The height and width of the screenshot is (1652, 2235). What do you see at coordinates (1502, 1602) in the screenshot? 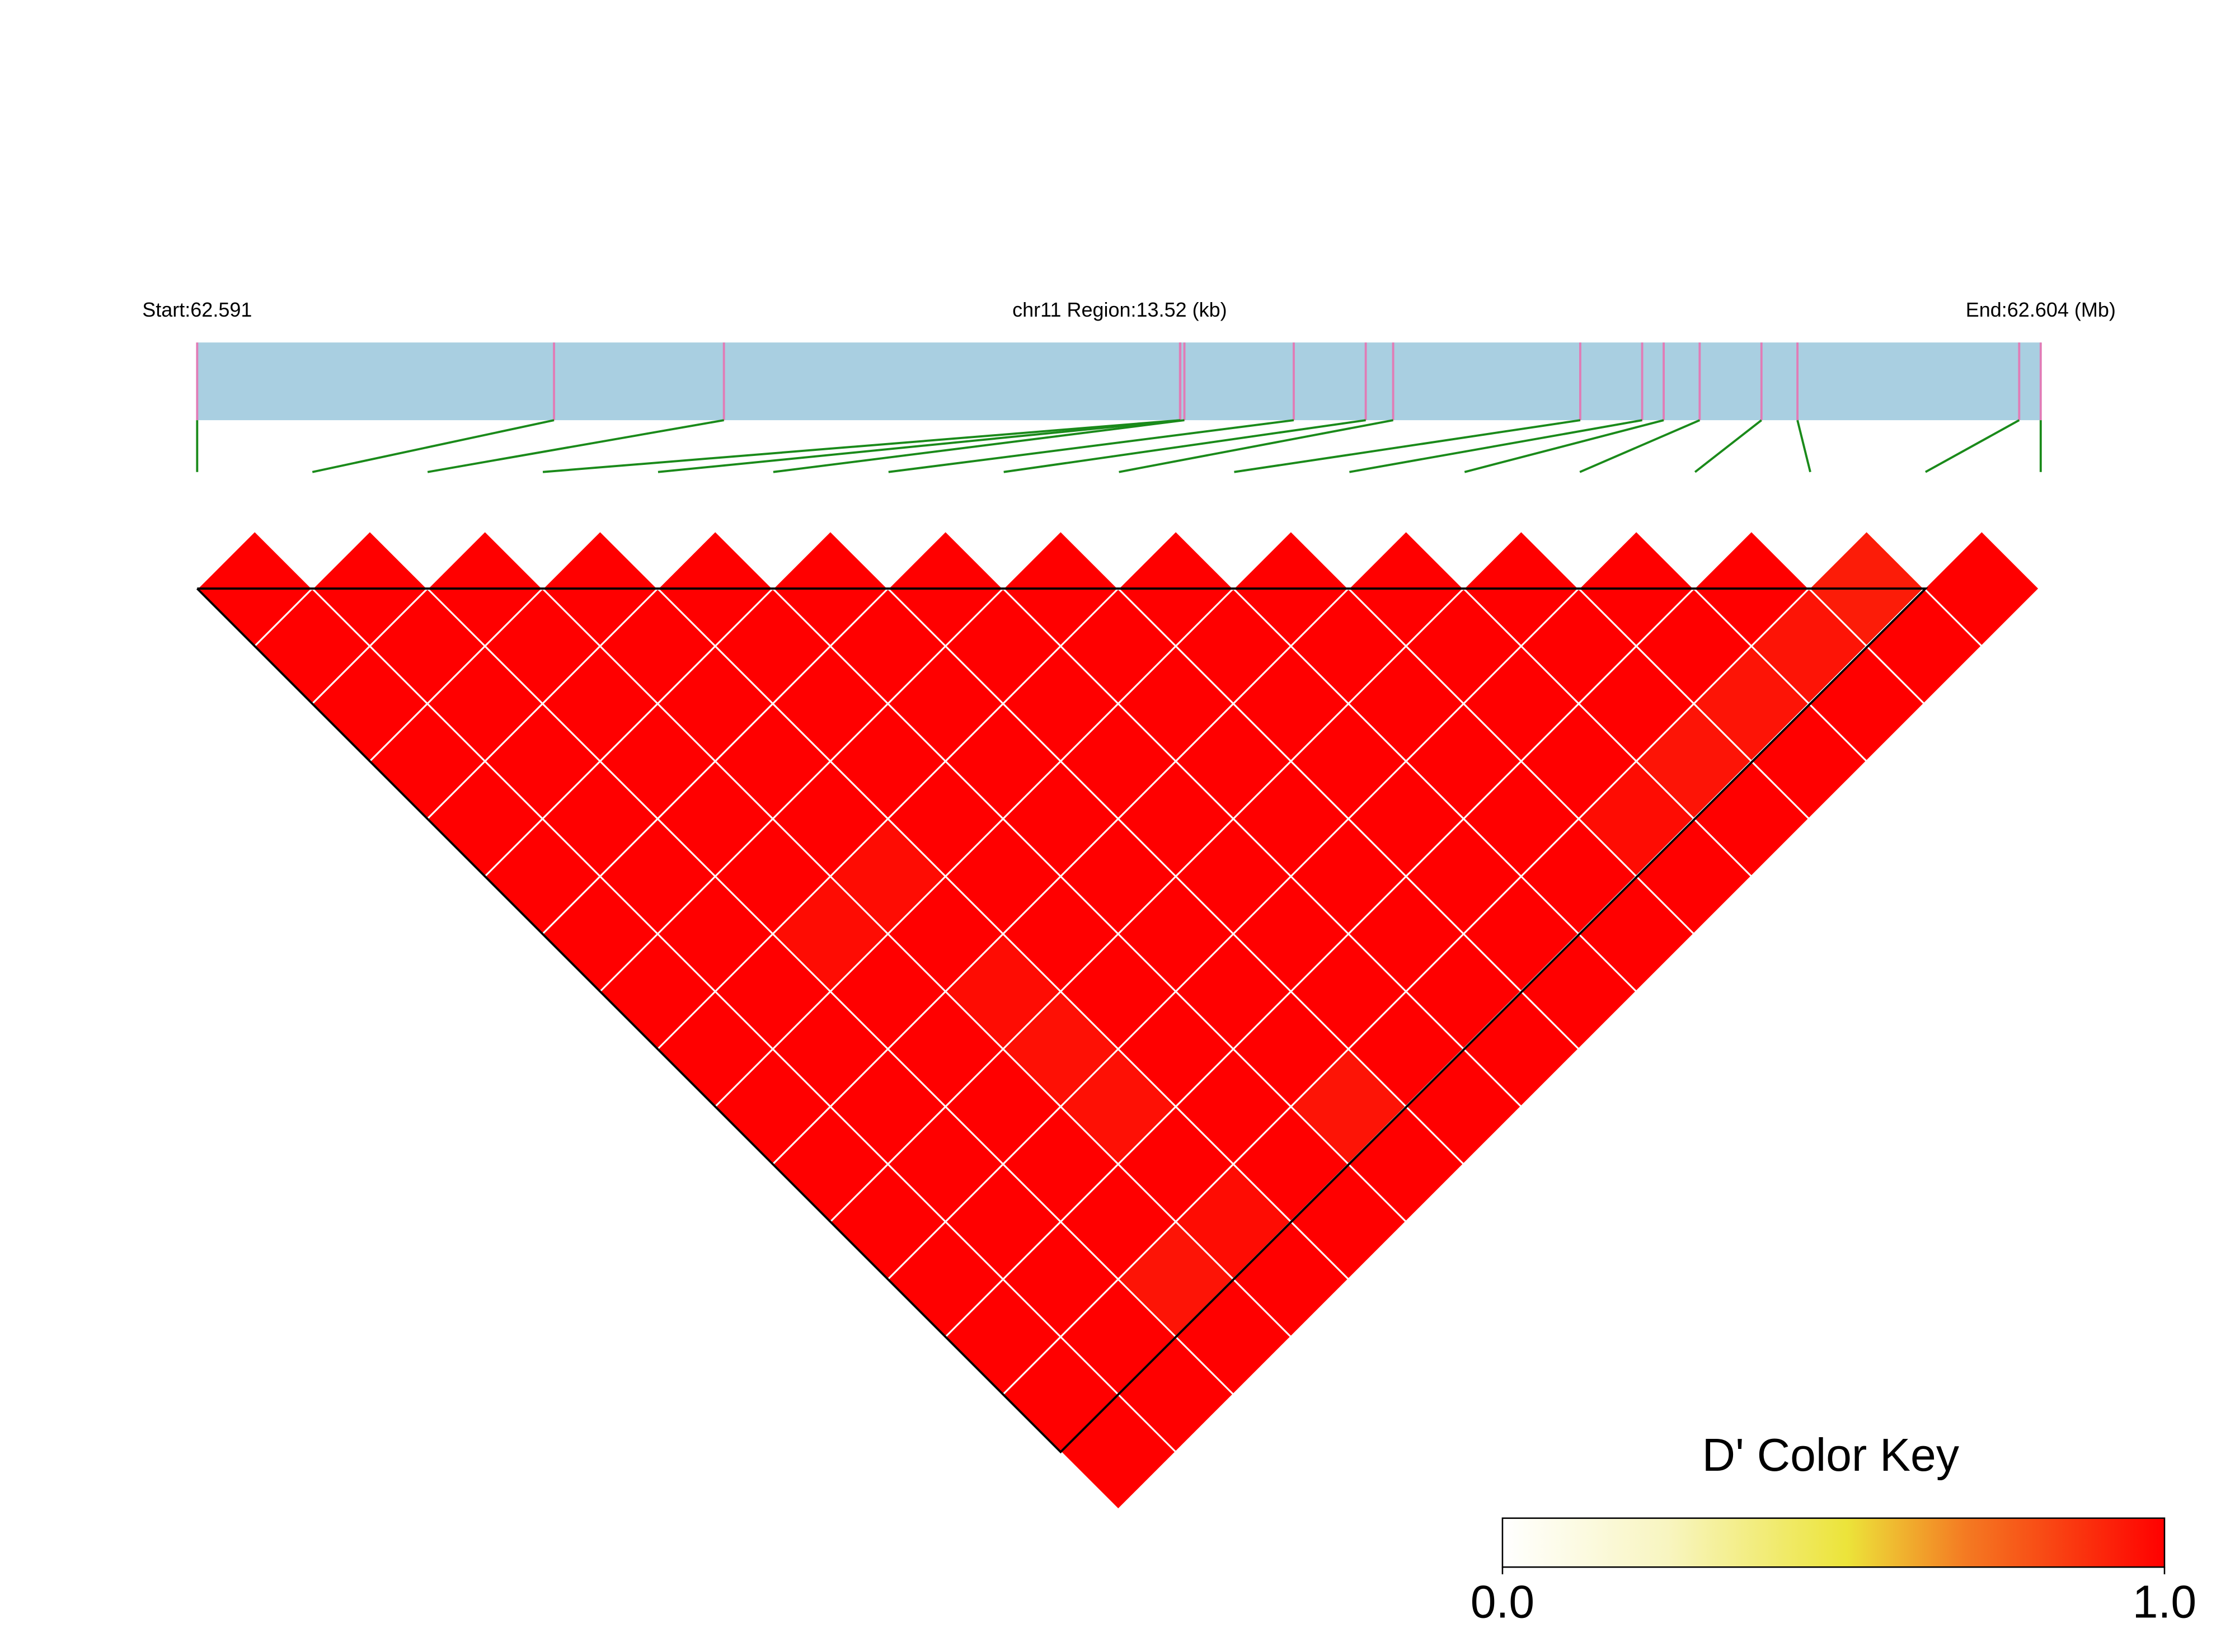
I see `color-key-tick-label: 0.0` at bounding box center [1502, 1602].